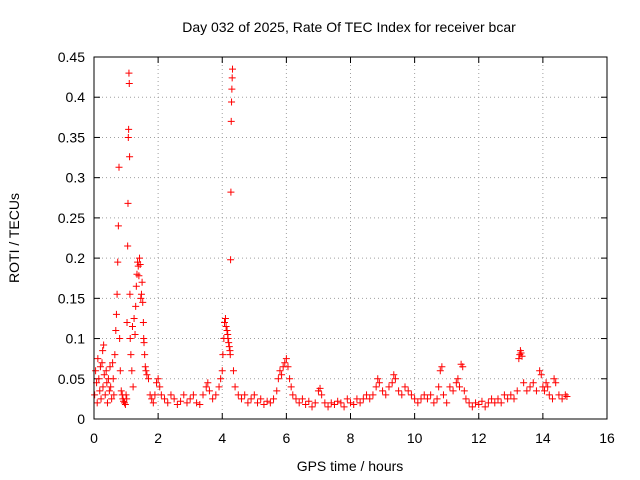 The height and width of the screenshot is (480, 640). Describe the element at coordinates (76, 178) in the screenshot. I see `y-tick-label: 0.3` at that location.